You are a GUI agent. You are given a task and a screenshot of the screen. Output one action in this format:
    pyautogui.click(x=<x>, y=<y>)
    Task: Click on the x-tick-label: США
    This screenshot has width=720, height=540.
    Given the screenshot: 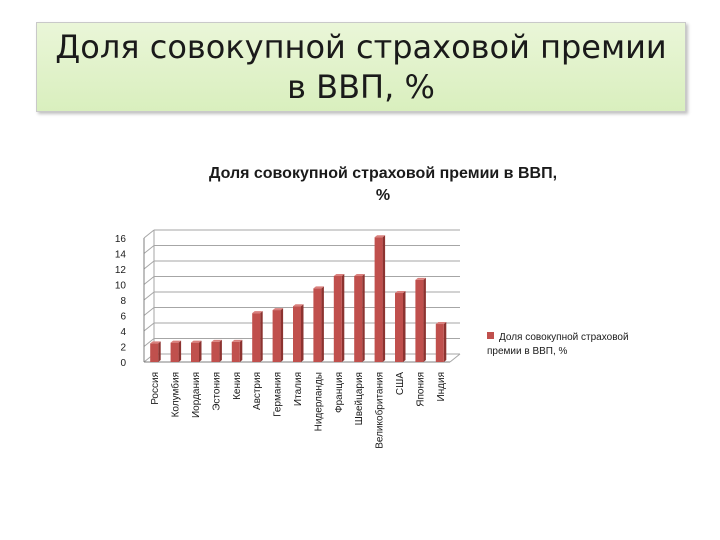 What is the action you would take?
    pyautogui.click(x=400, y=383)
    